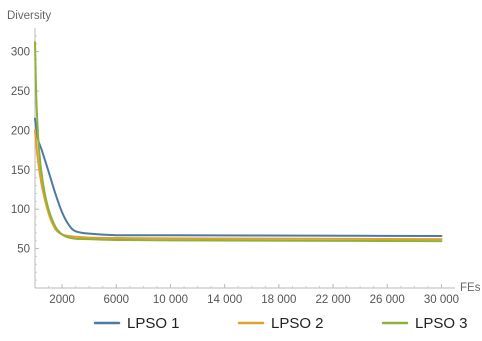  I want to click on x-tick-label: 30 000, so click(441, 300).